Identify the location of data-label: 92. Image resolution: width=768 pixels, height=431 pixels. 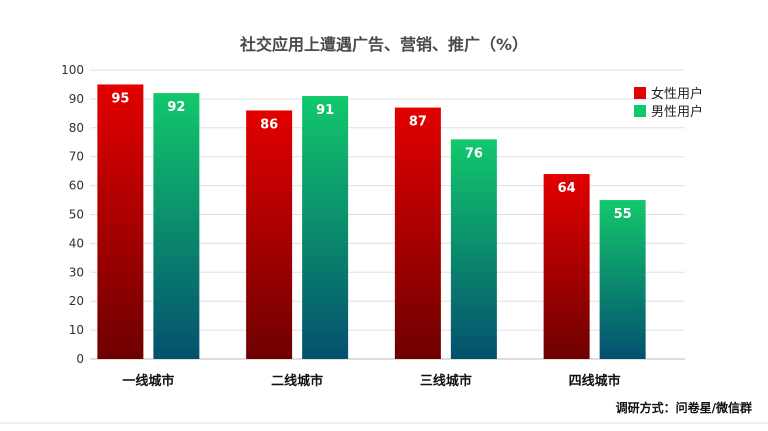
(176, 107).